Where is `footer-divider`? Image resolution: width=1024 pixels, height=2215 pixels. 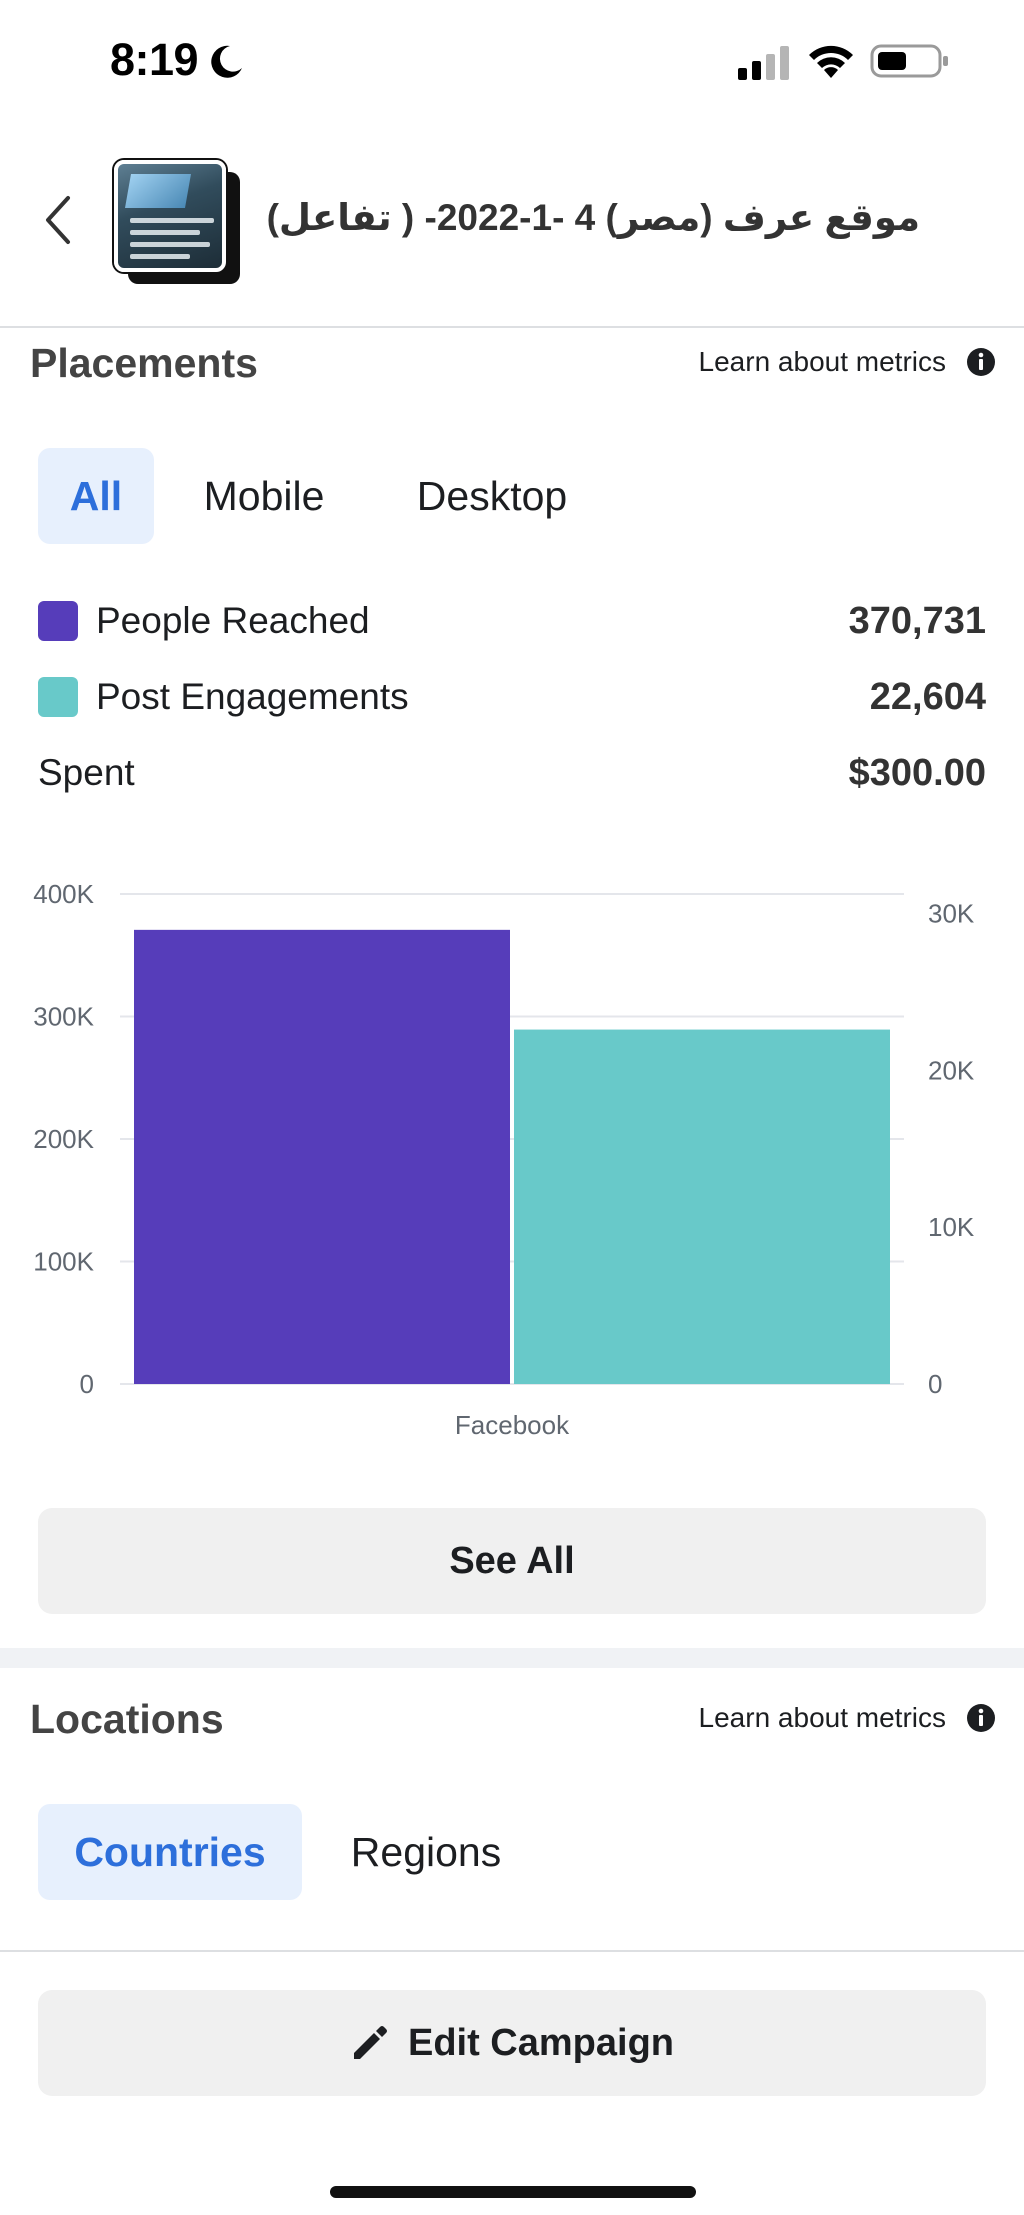
footer-divider is located at coordinates (512, 1951).